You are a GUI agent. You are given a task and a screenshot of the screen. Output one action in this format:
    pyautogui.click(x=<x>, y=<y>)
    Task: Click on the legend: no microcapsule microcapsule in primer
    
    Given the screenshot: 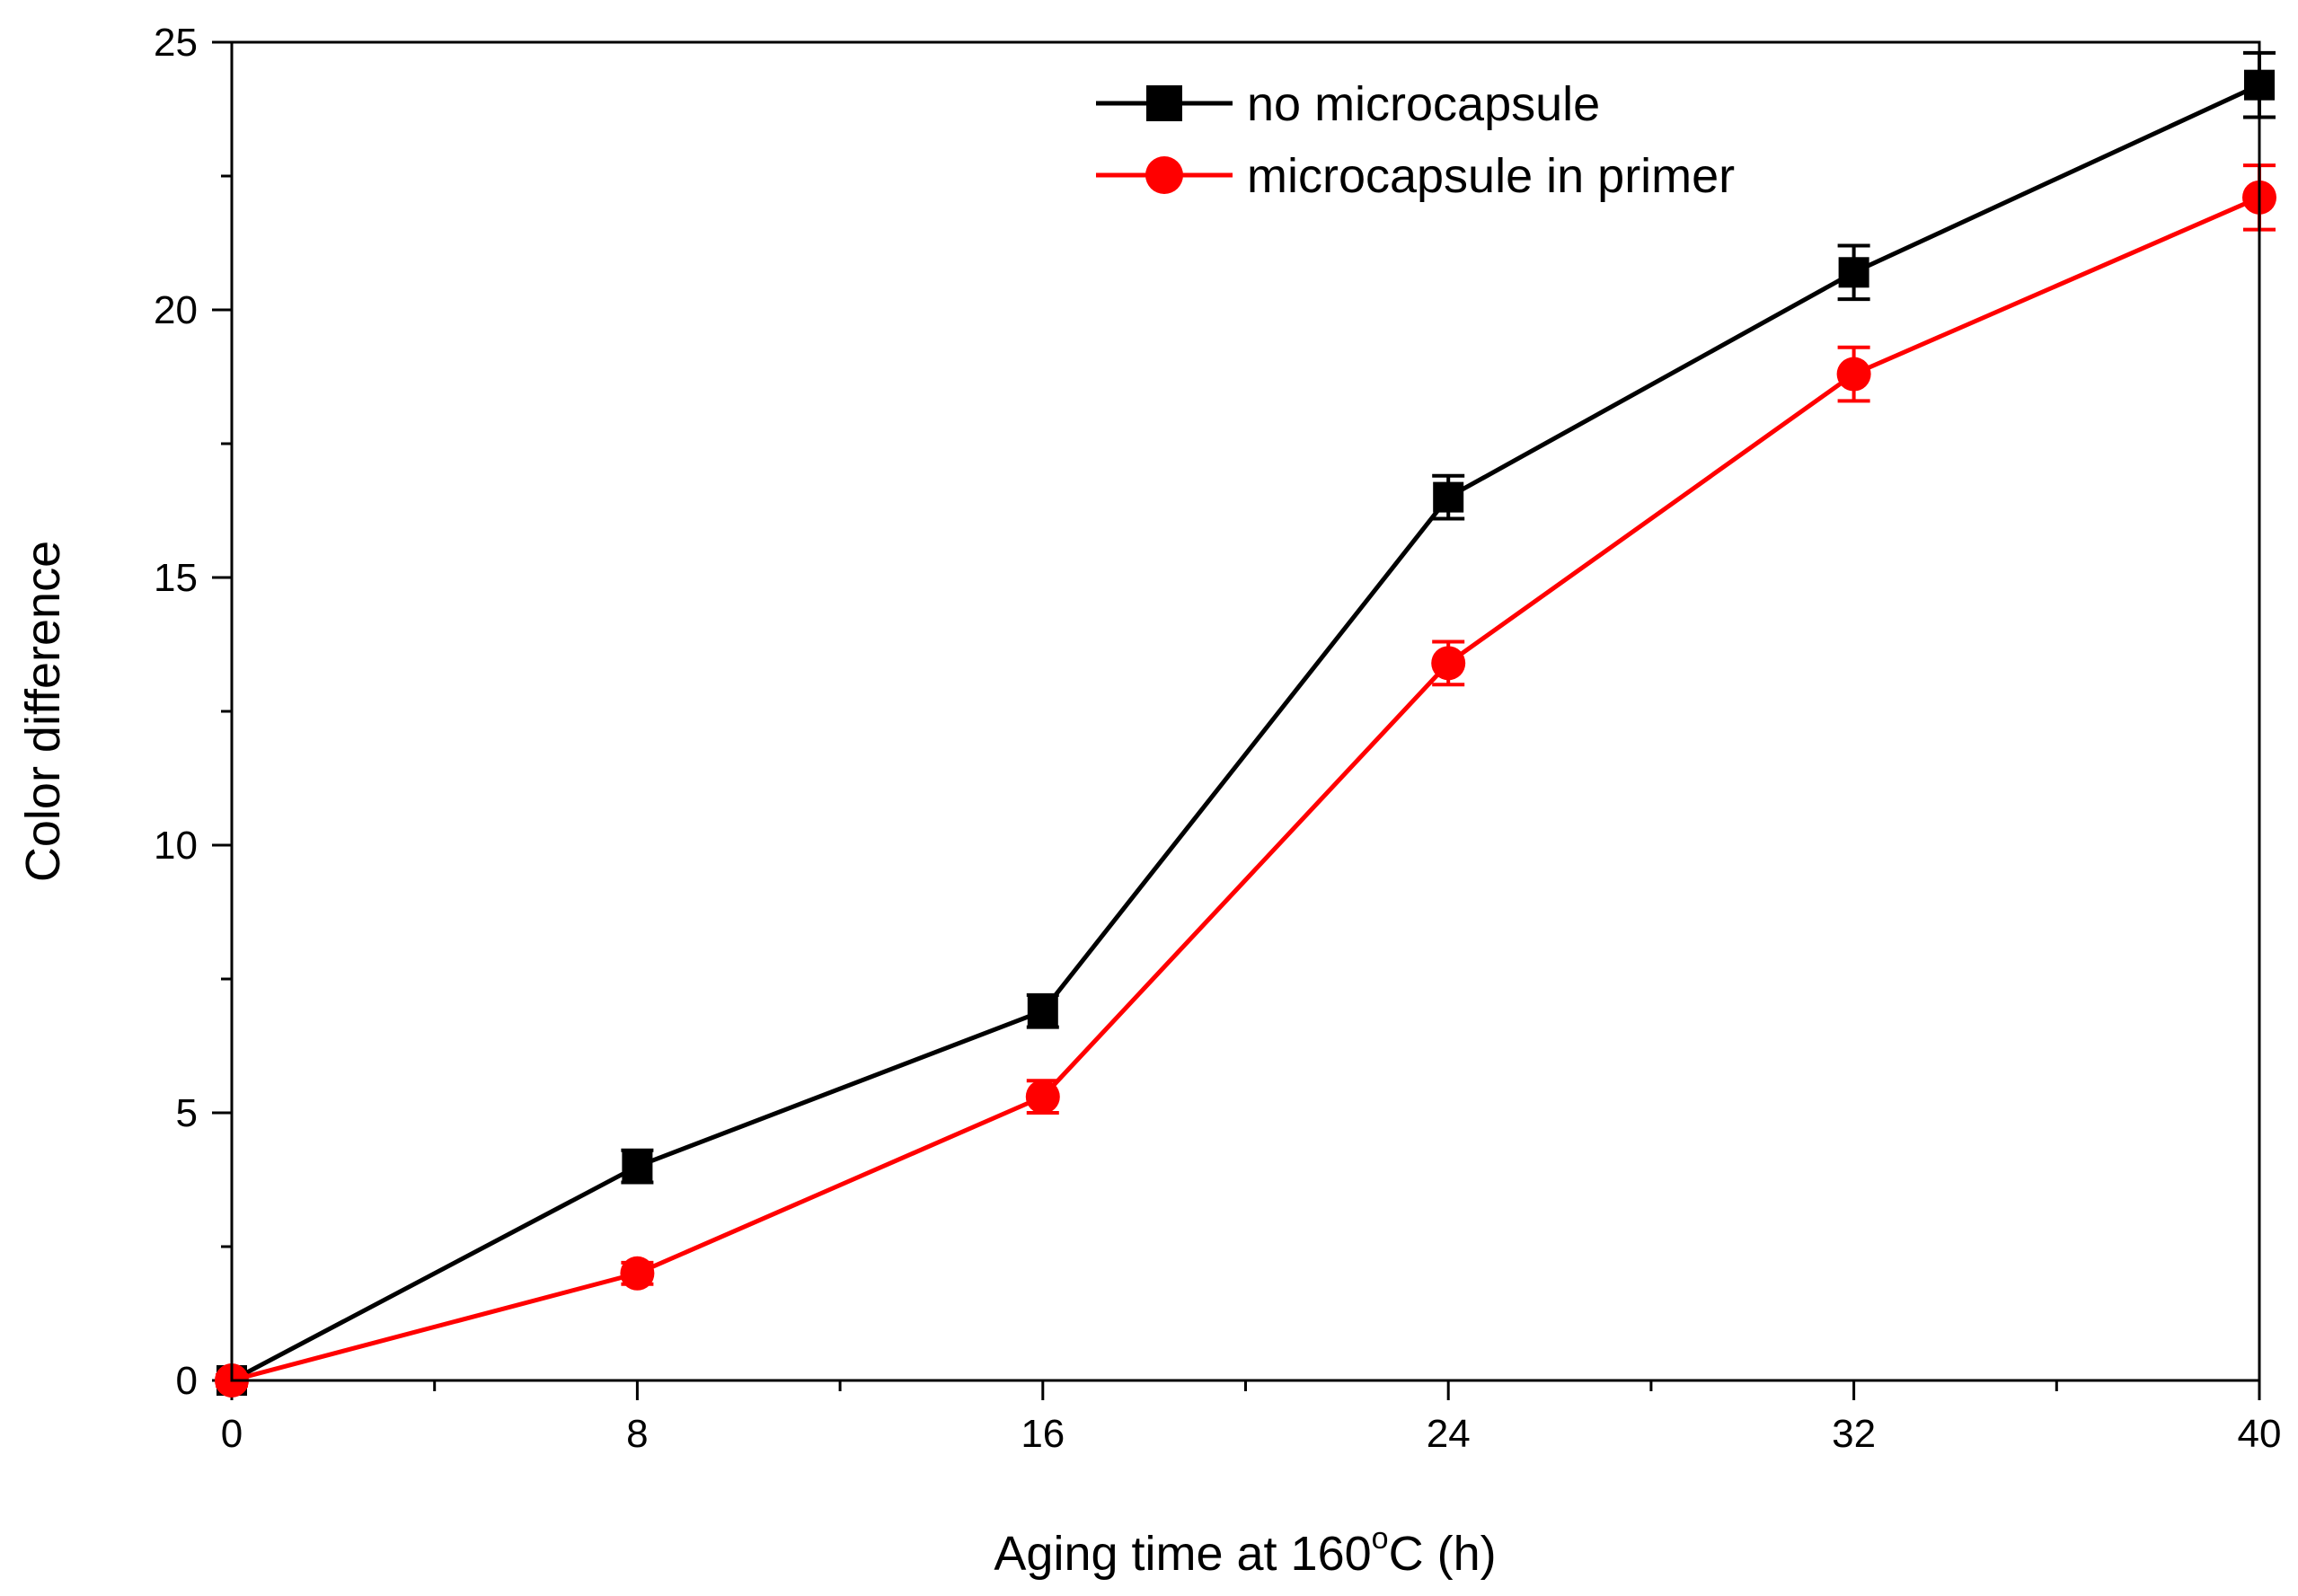 What is the action you would take?
    pyautogui.click(x=1415, y=140)
    